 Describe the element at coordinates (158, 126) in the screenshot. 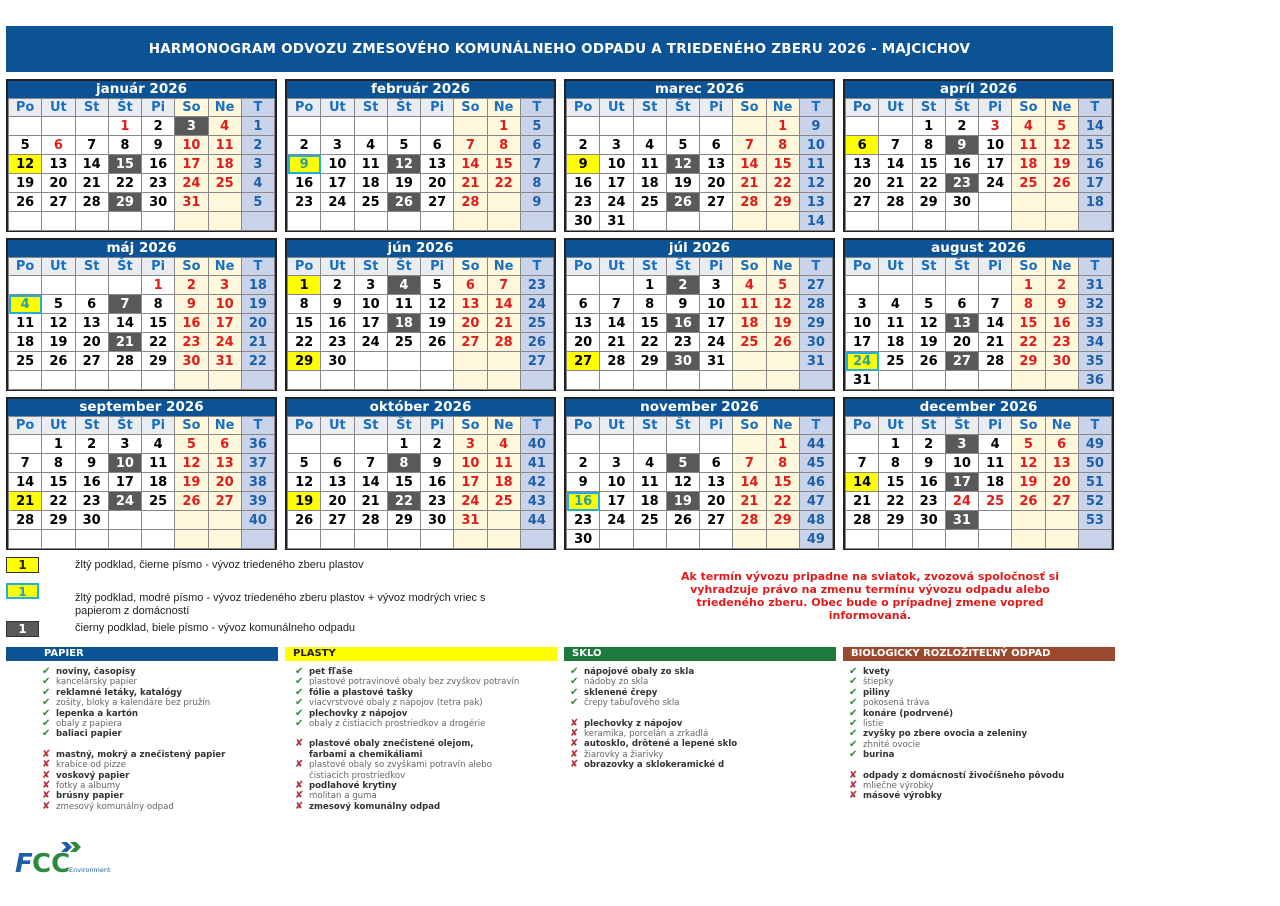

I see `day-cell: 2` at that location.